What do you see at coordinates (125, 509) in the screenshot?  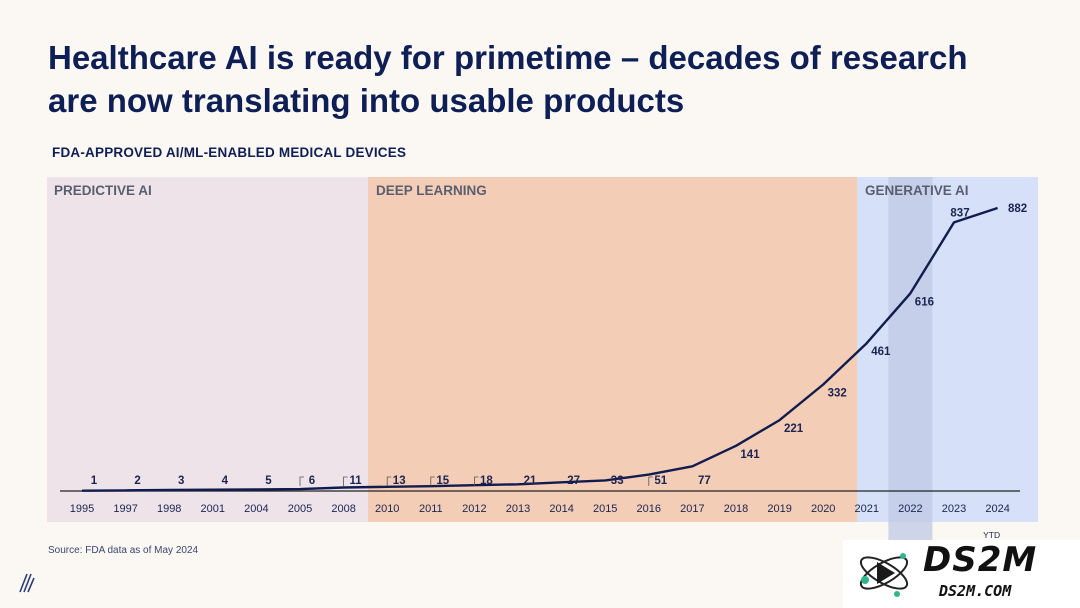 I see `x-tick-label: 1997` at bounding box center [125, 509].